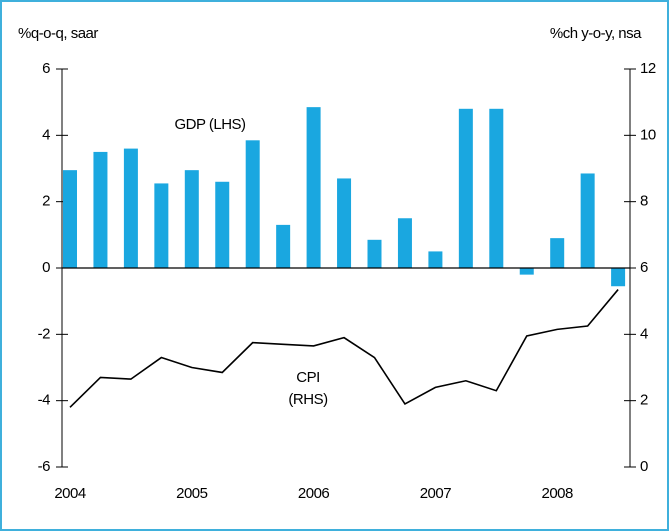  I want to click on x-tick-label: 2006, so click(314, 493).